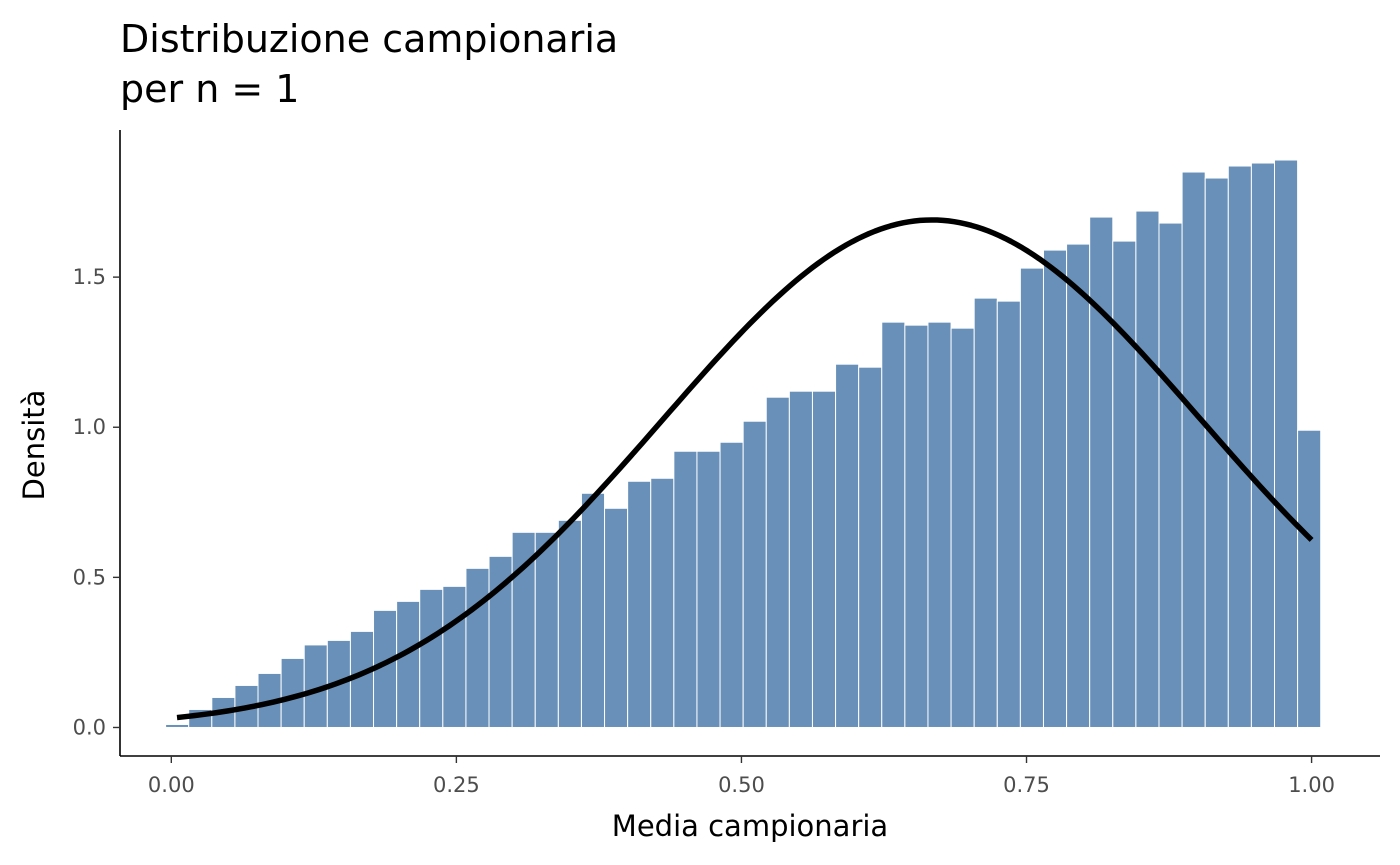  I want to click on chart-title-line-2: per n = 1, so click(209, 89).